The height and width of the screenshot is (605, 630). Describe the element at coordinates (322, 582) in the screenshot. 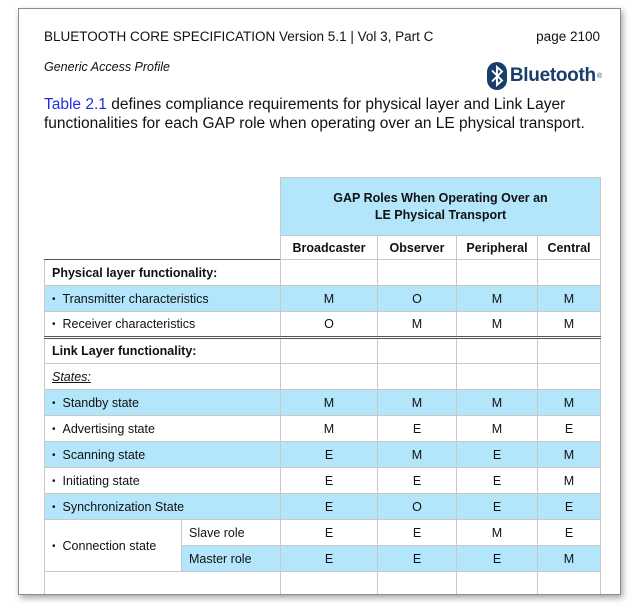

I see `table-row-cut-off` at that location.